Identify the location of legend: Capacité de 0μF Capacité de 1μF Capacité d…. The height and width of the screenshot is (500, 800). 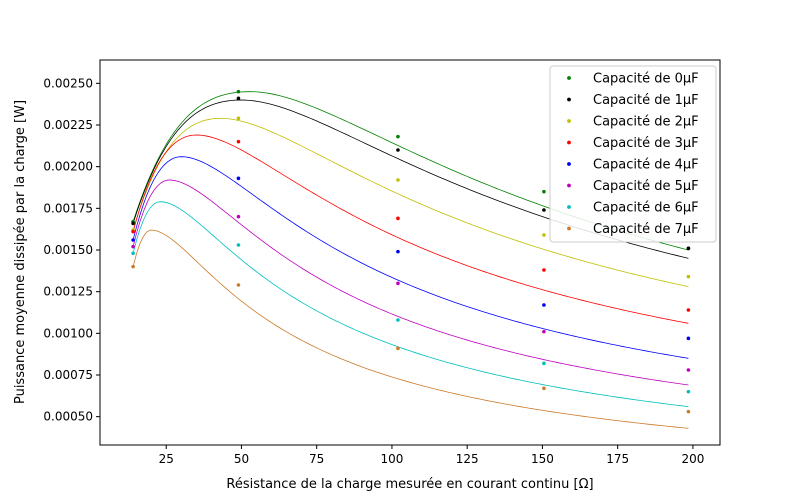
(633, 154).